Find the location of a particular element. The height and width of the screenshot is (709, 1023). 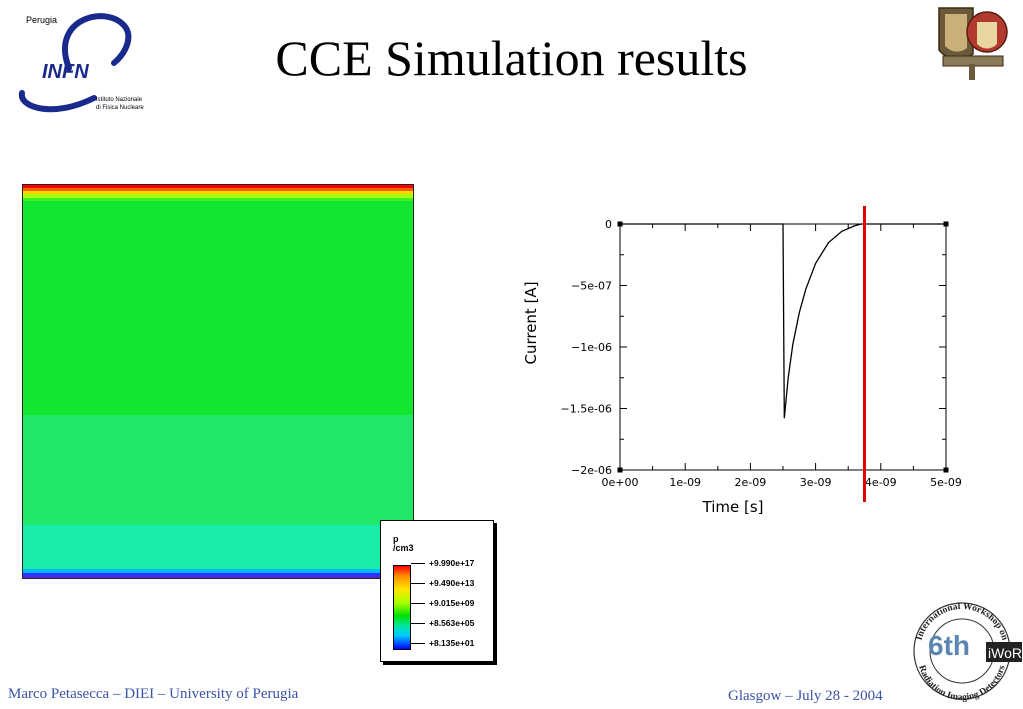

legend-label: +8.563e+05 is located at coordinates (451, 623).